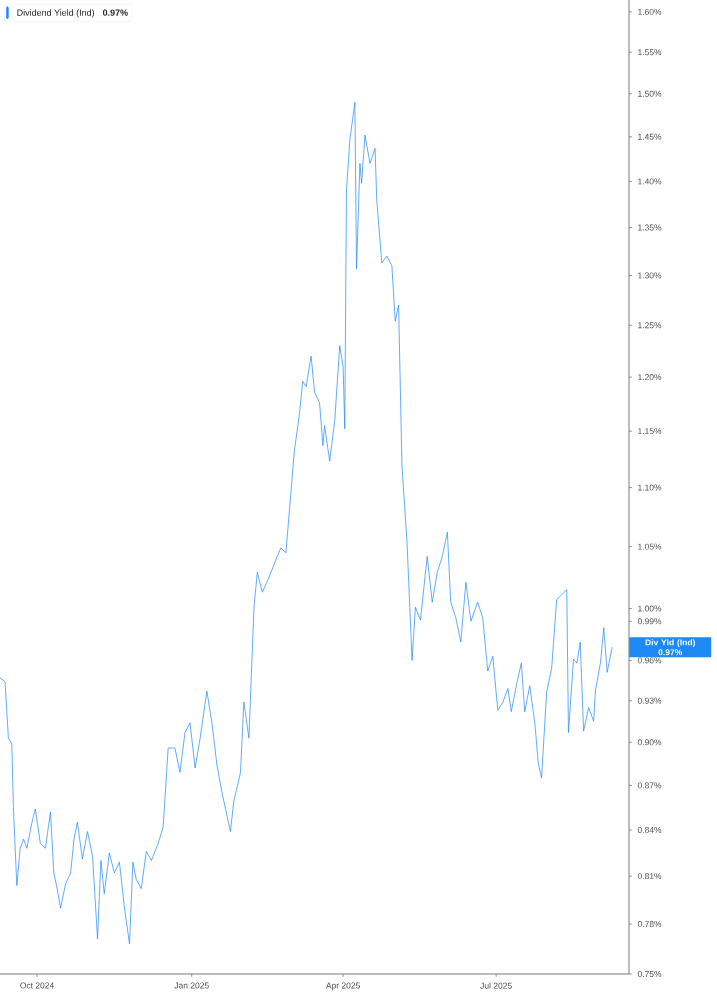  I want to click on y-tick-label: 1.50%, so click(650, 93).